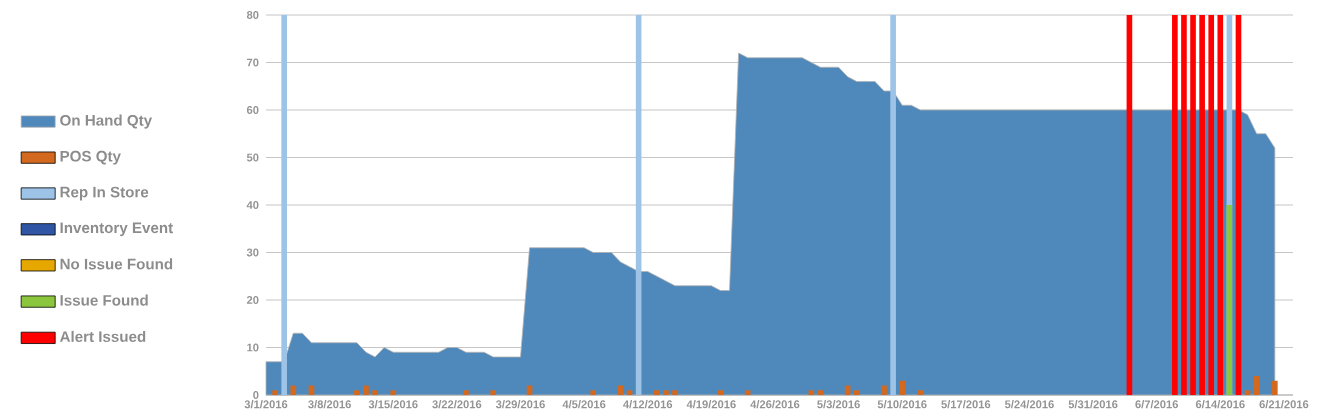  Describe the element at coordinates (1284, 404) in the screenshot. I see `x-tick-label: 6/21/2016` at that location.